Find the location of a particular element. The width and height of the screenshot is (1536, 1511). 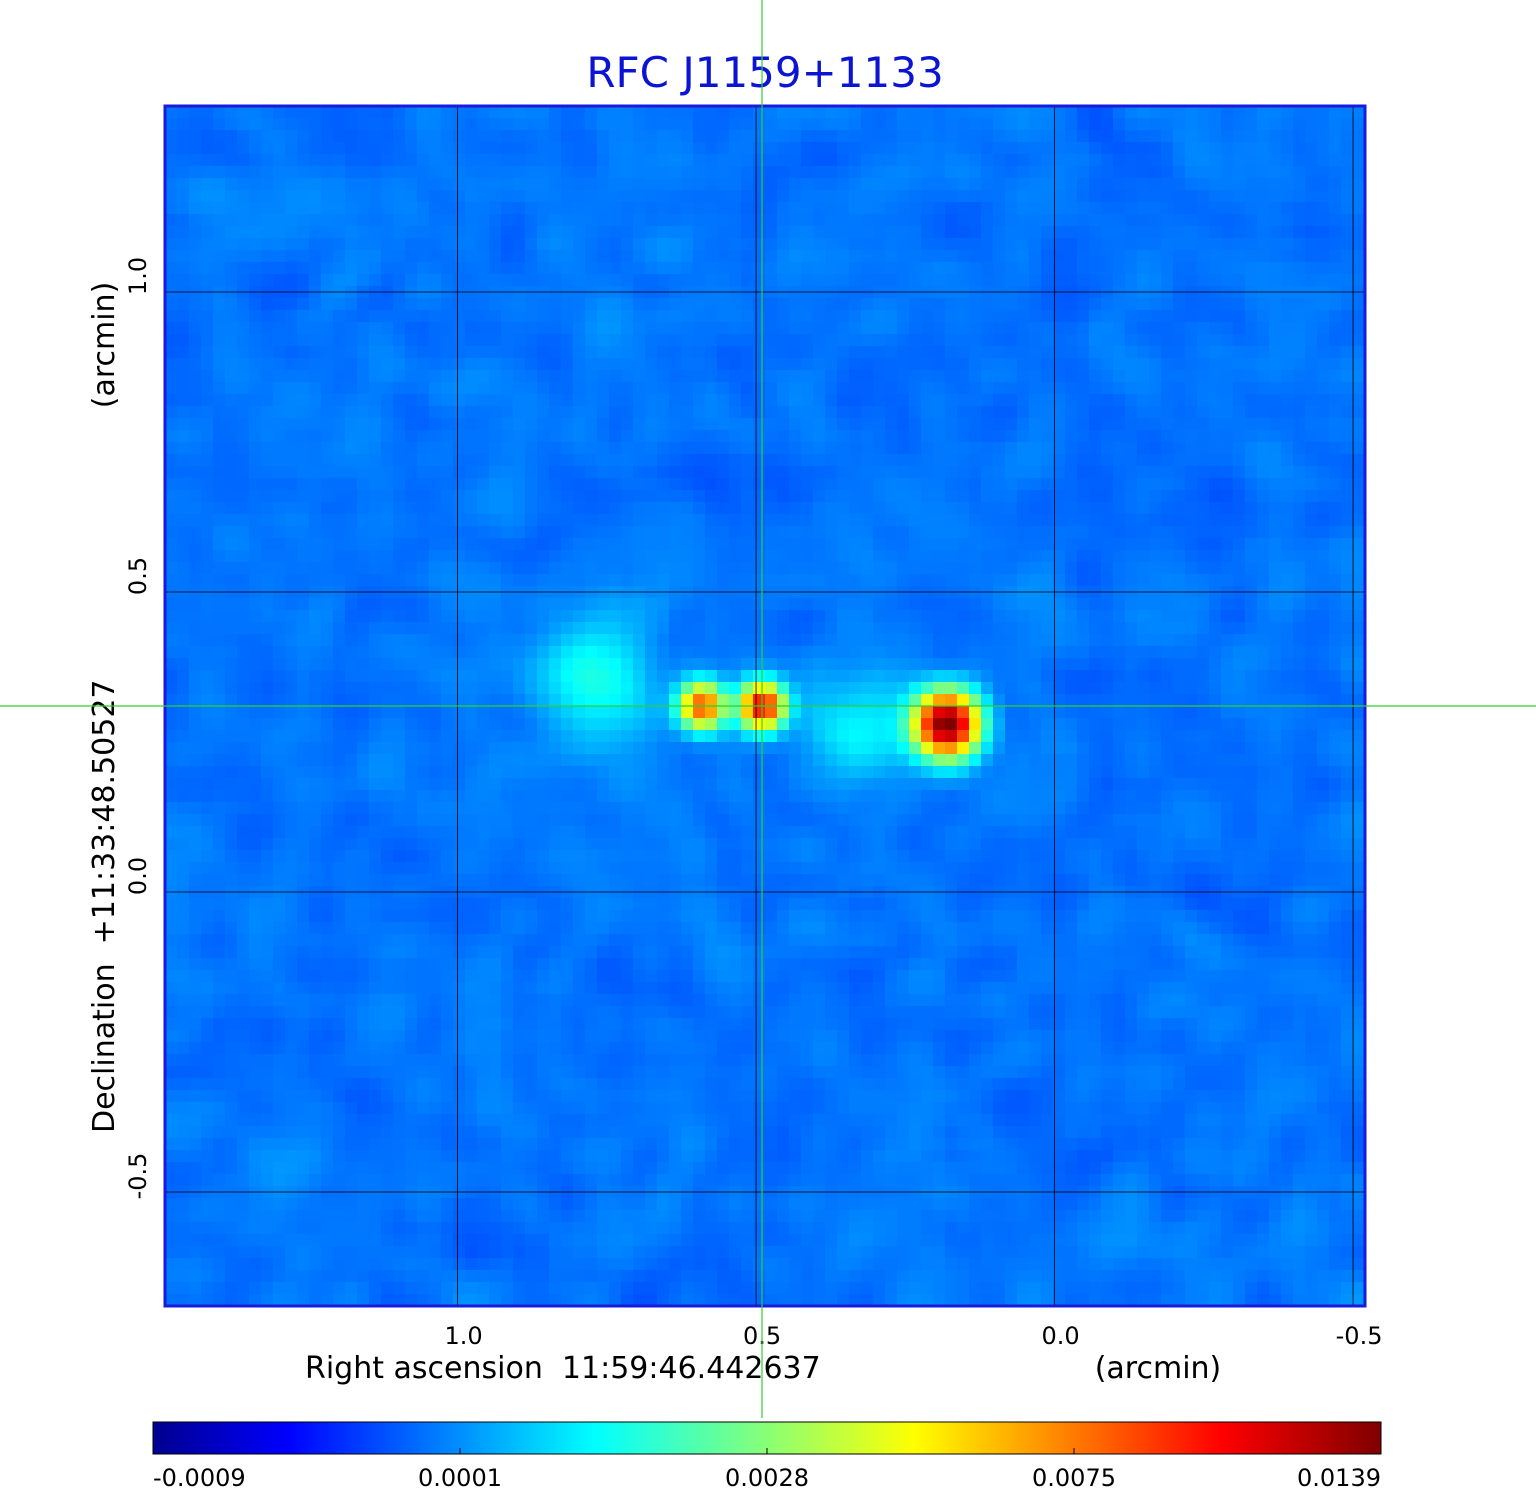

x-tick-label: -0.5 is located at coordinates (1359, 1336).